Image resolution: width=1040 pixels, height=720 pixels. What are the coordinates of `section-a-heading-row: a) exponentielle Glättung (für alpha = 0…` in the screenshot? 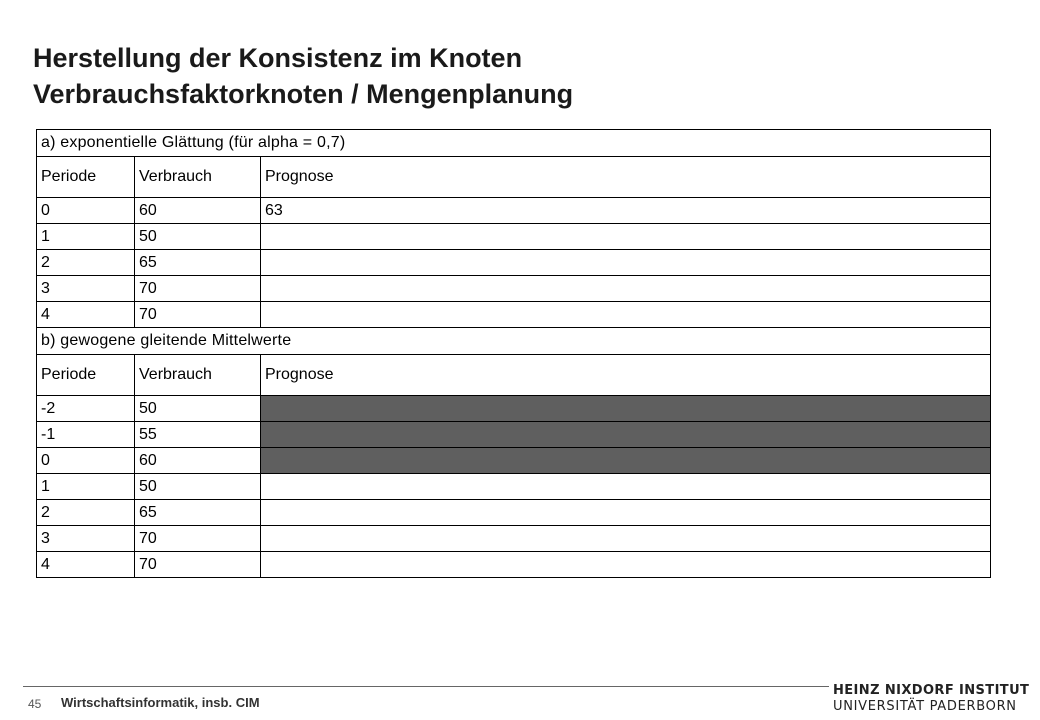 It's located at (513, 143).